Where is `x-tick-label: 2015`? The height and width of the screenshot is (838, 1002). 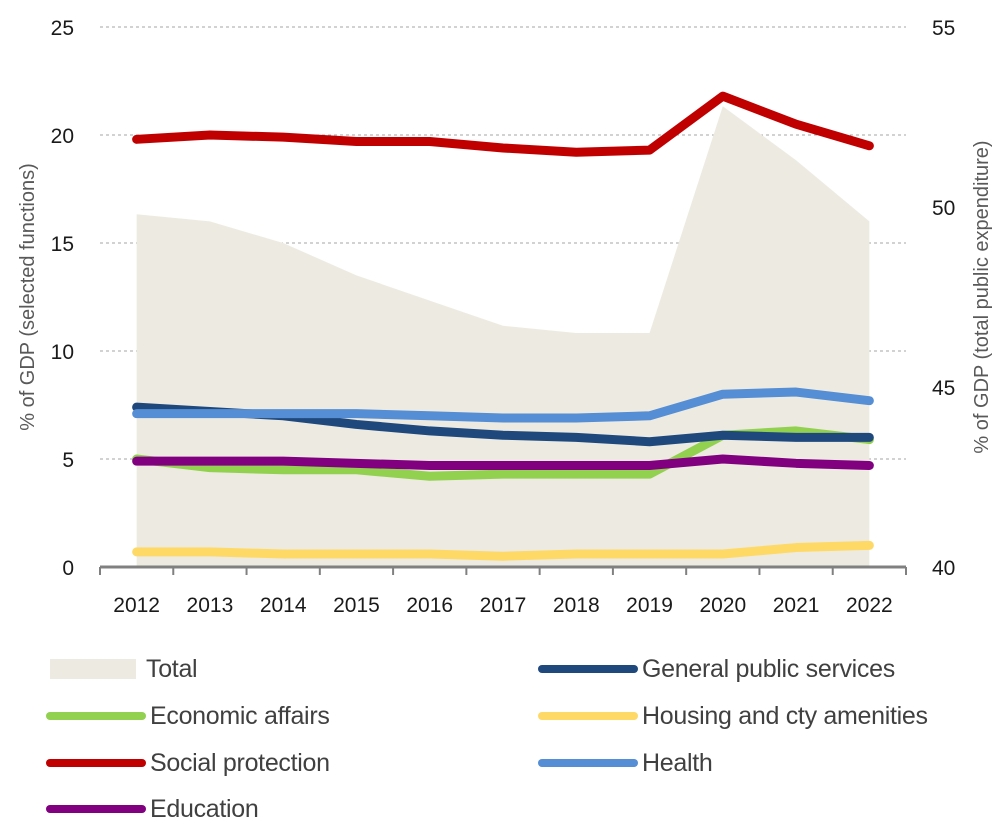
x-tick-label: 2015 is located at coordinates (356, 605).